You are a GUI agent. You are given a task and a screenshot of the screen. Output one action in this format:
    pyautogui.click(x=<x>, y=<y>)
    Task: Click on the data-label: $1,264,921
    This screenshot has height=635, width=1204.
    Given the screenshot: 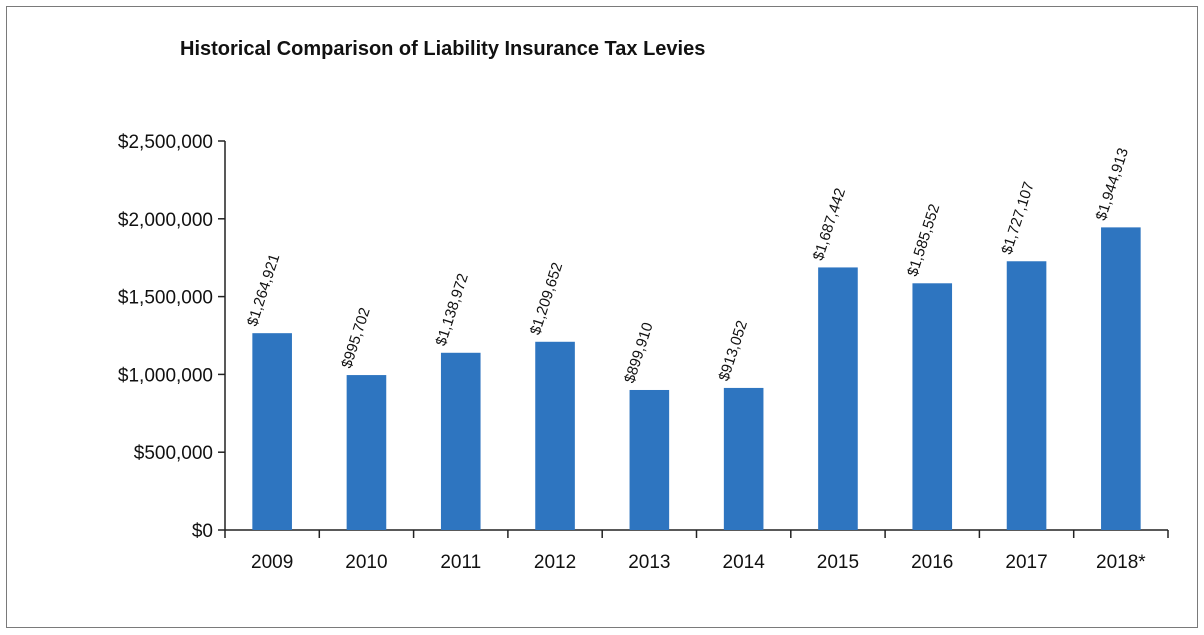 What is the action you would take?
    pyautogui.click(x=263, y=290)
    